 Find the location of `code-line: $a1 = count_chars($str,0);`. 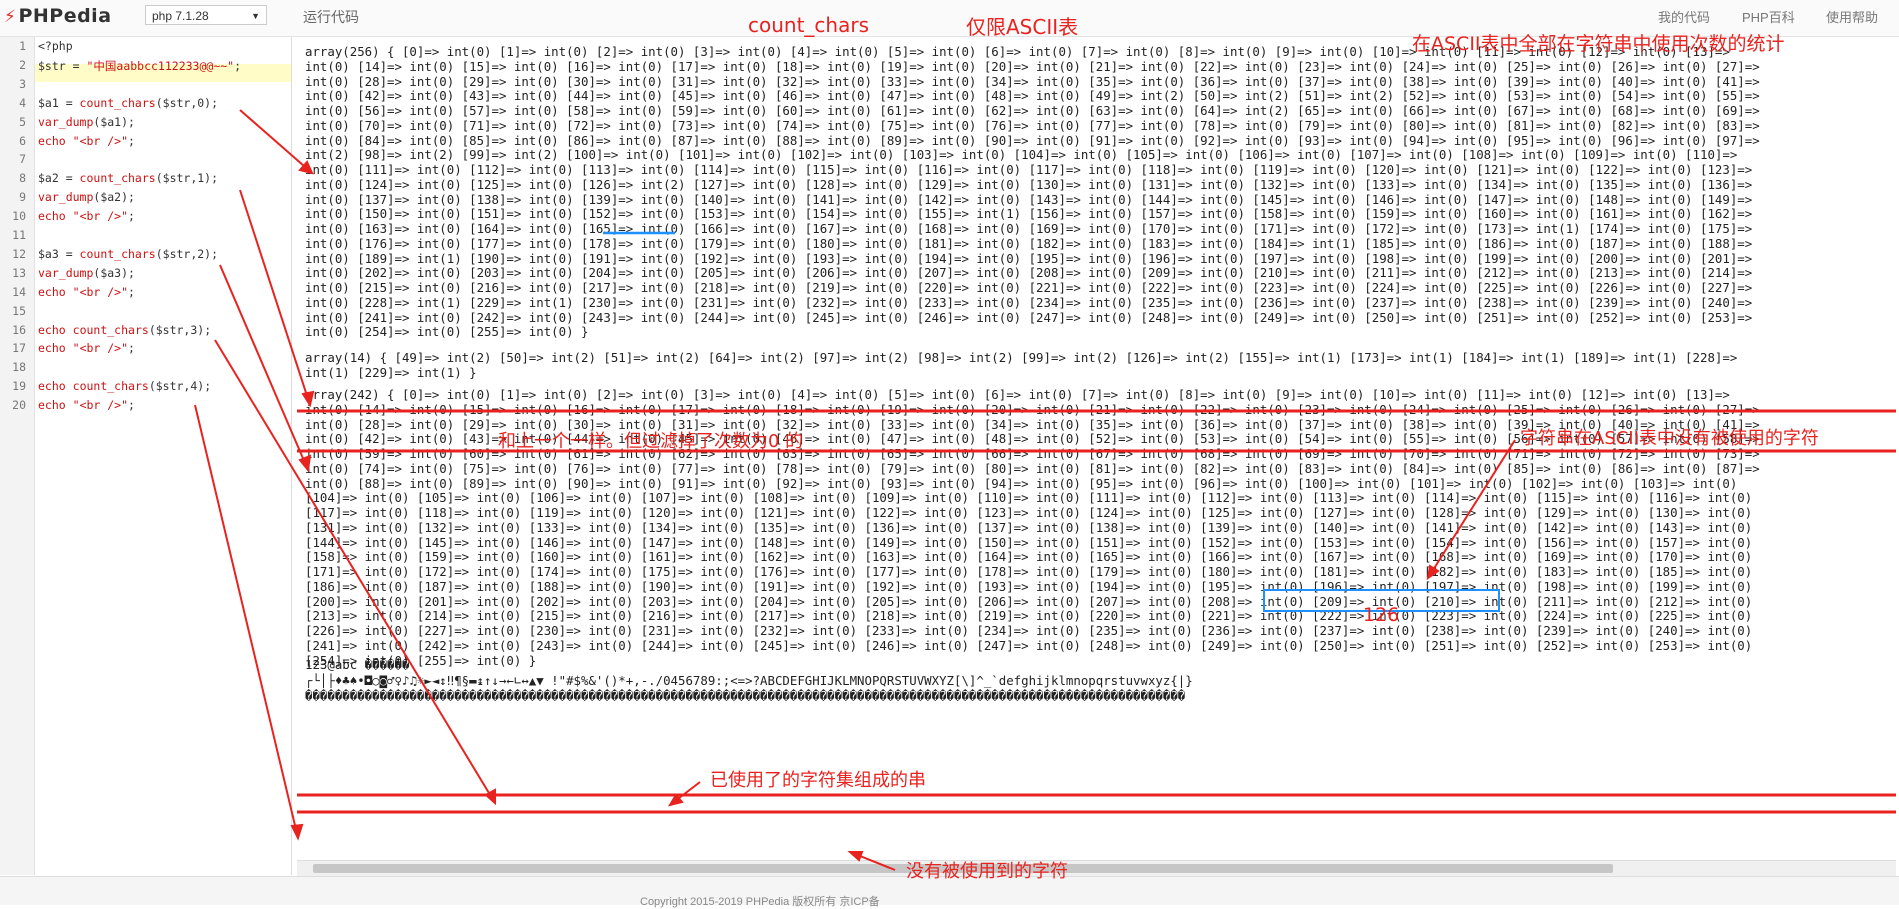

code-line: $a1 = count_chars($str,0); is located at coordinates (128, 102).